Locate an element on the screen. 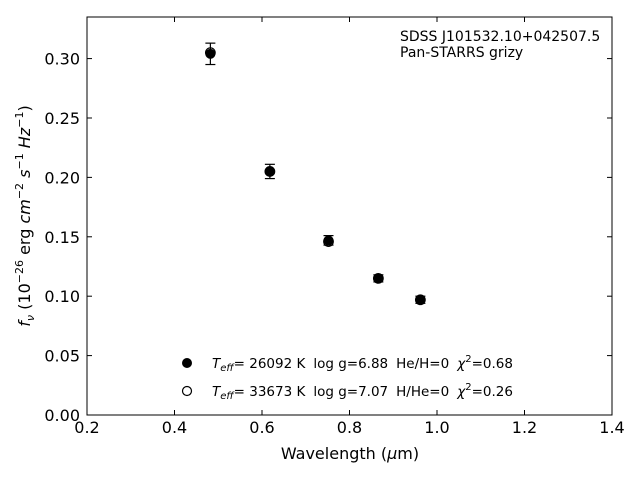 This screenshot has width=640, height=480. y-tick-label: 0.00 is located at coordinates (62, 415).